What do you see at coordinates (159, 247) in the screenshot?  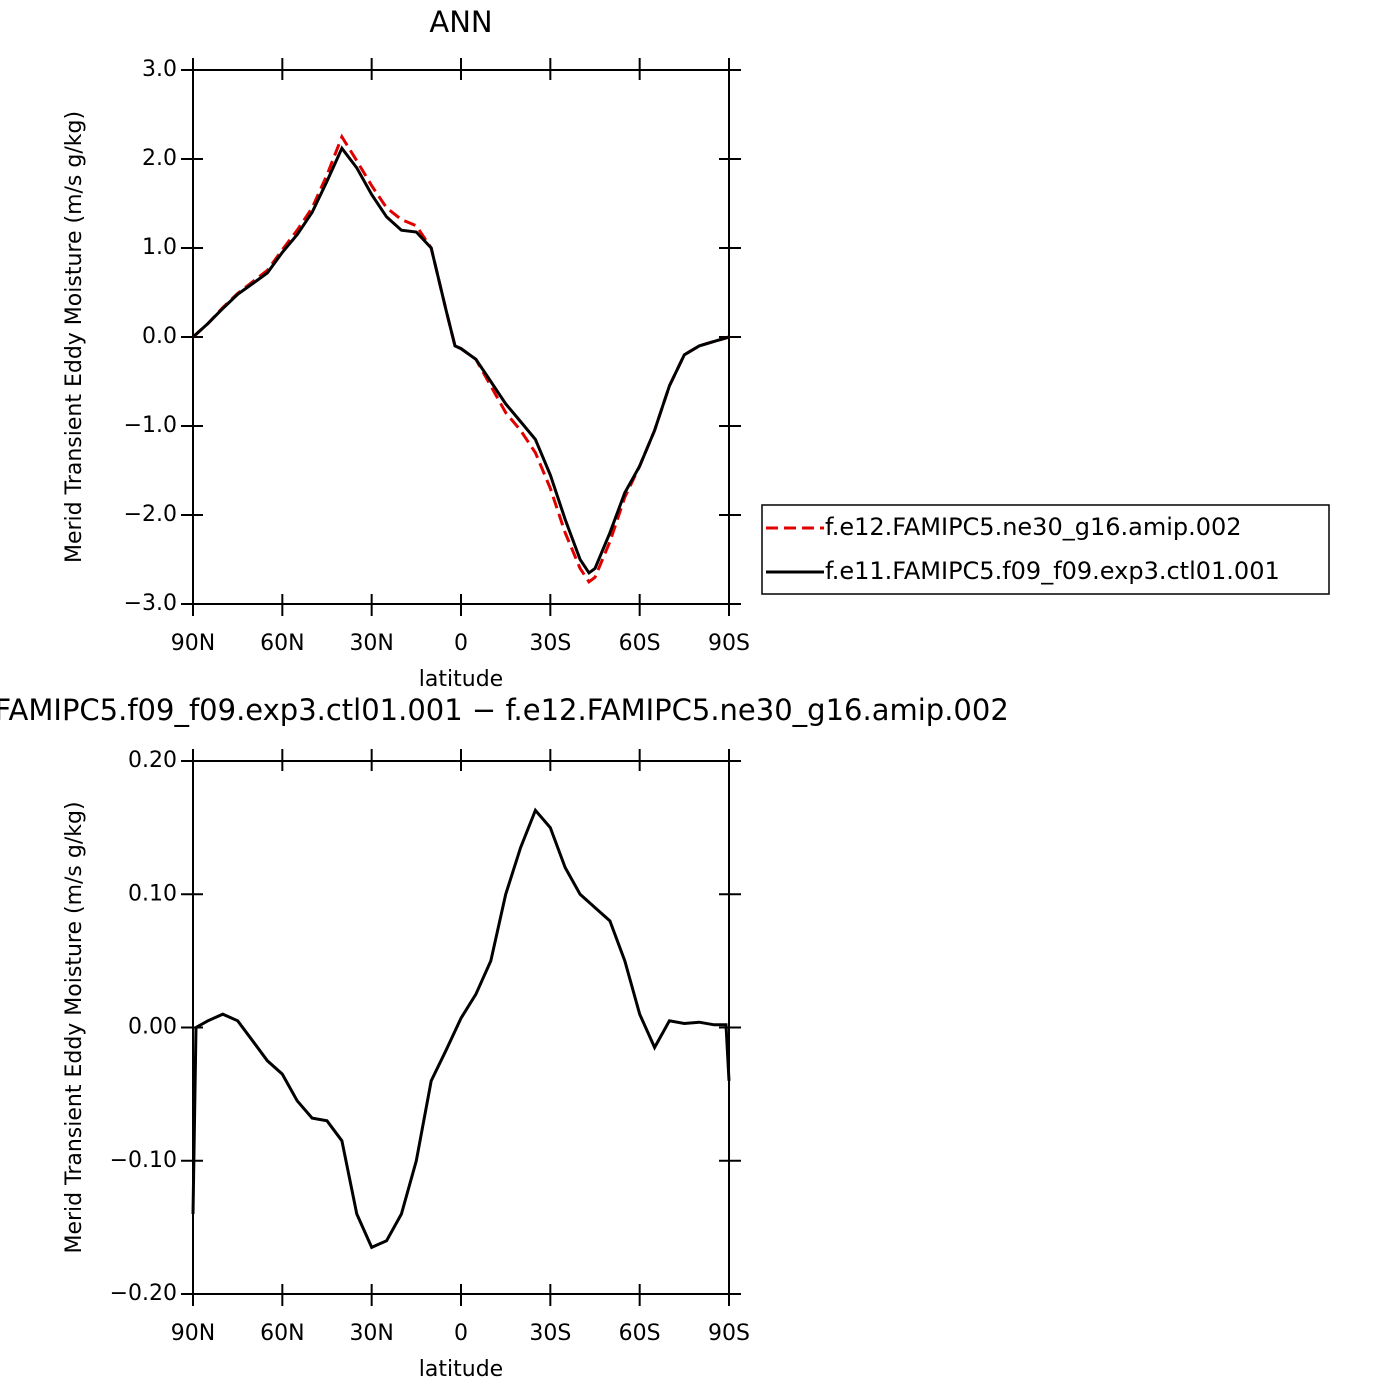 I see `y-tick-label: 1.0` at bounding box center [159, 247].